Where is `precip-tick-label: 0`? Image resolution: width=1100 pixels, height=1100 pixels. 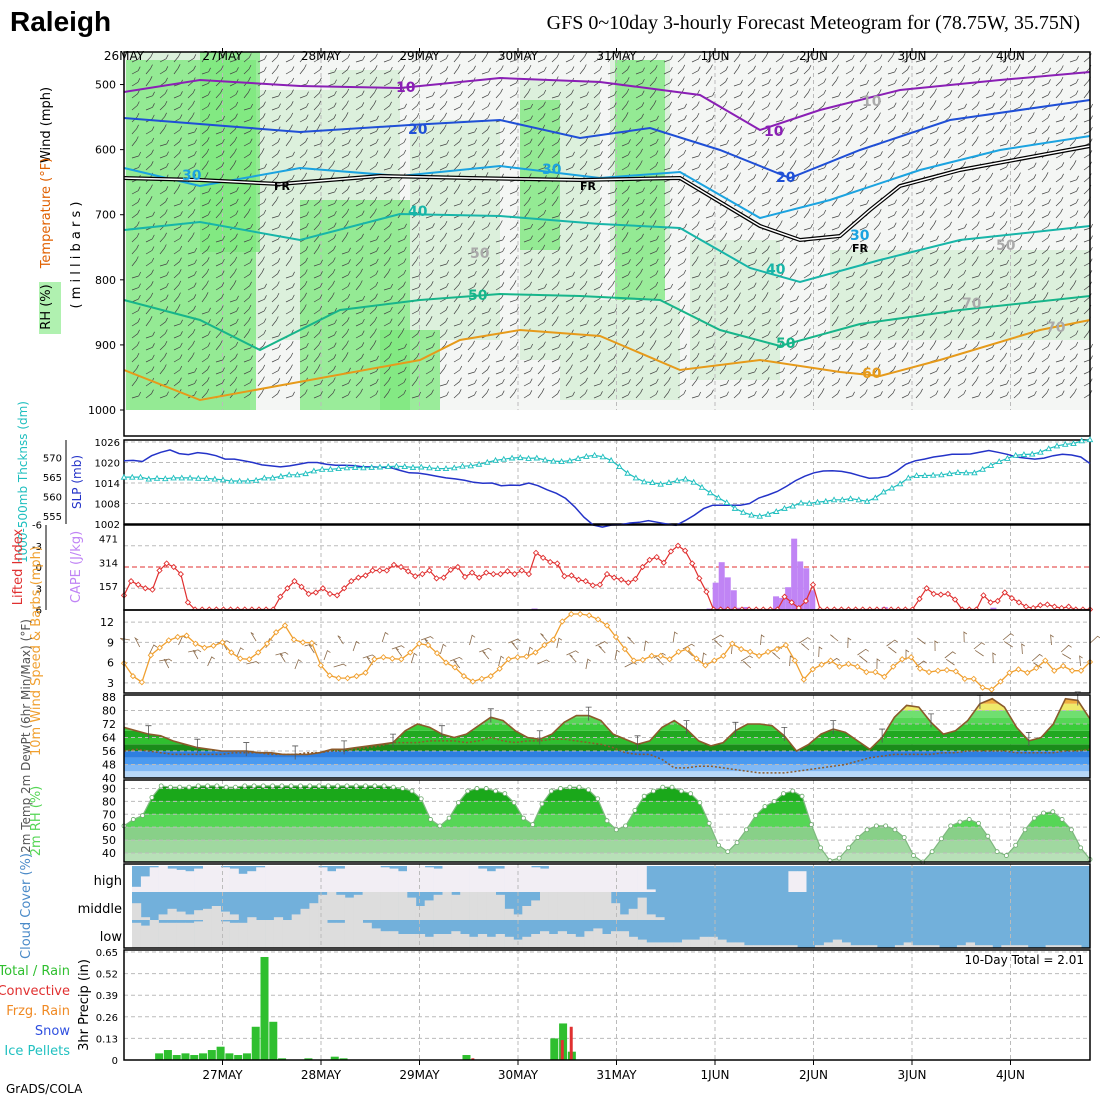 precip-tick-label: 0 is located at coordinates (115, 1061).